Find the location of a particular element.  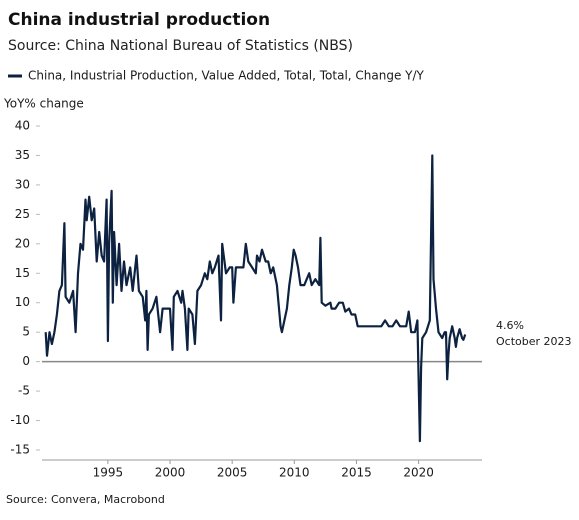

source-note: Source: Convera, Macrobond is located at coordinates (85, 499).